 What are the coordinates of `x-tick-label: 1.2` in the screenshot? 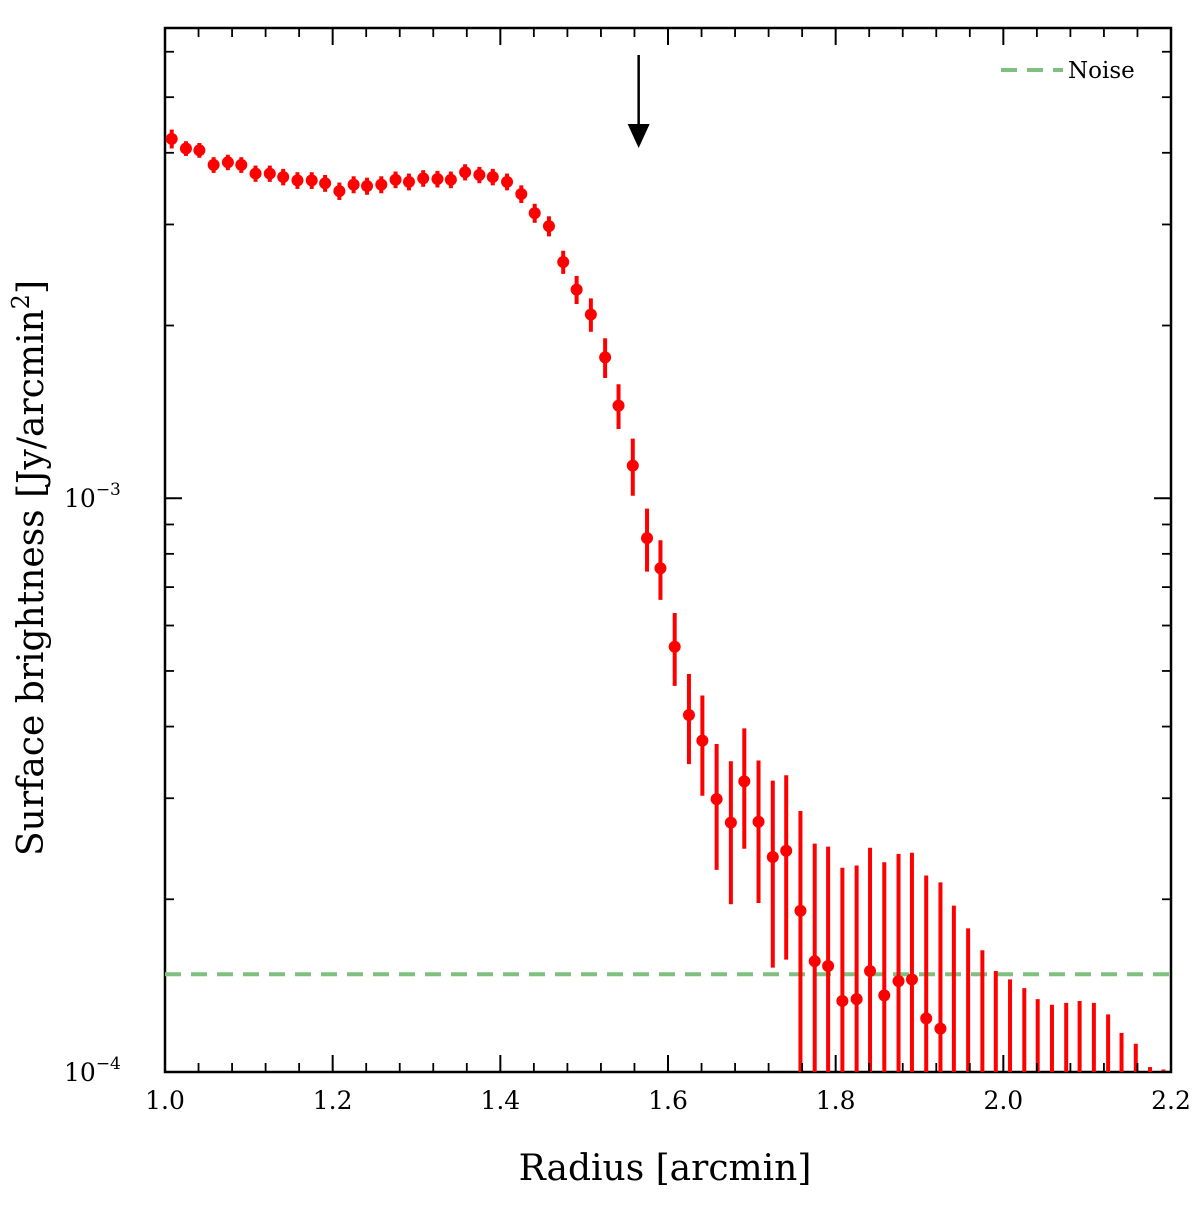 It's located at (333, 1100).